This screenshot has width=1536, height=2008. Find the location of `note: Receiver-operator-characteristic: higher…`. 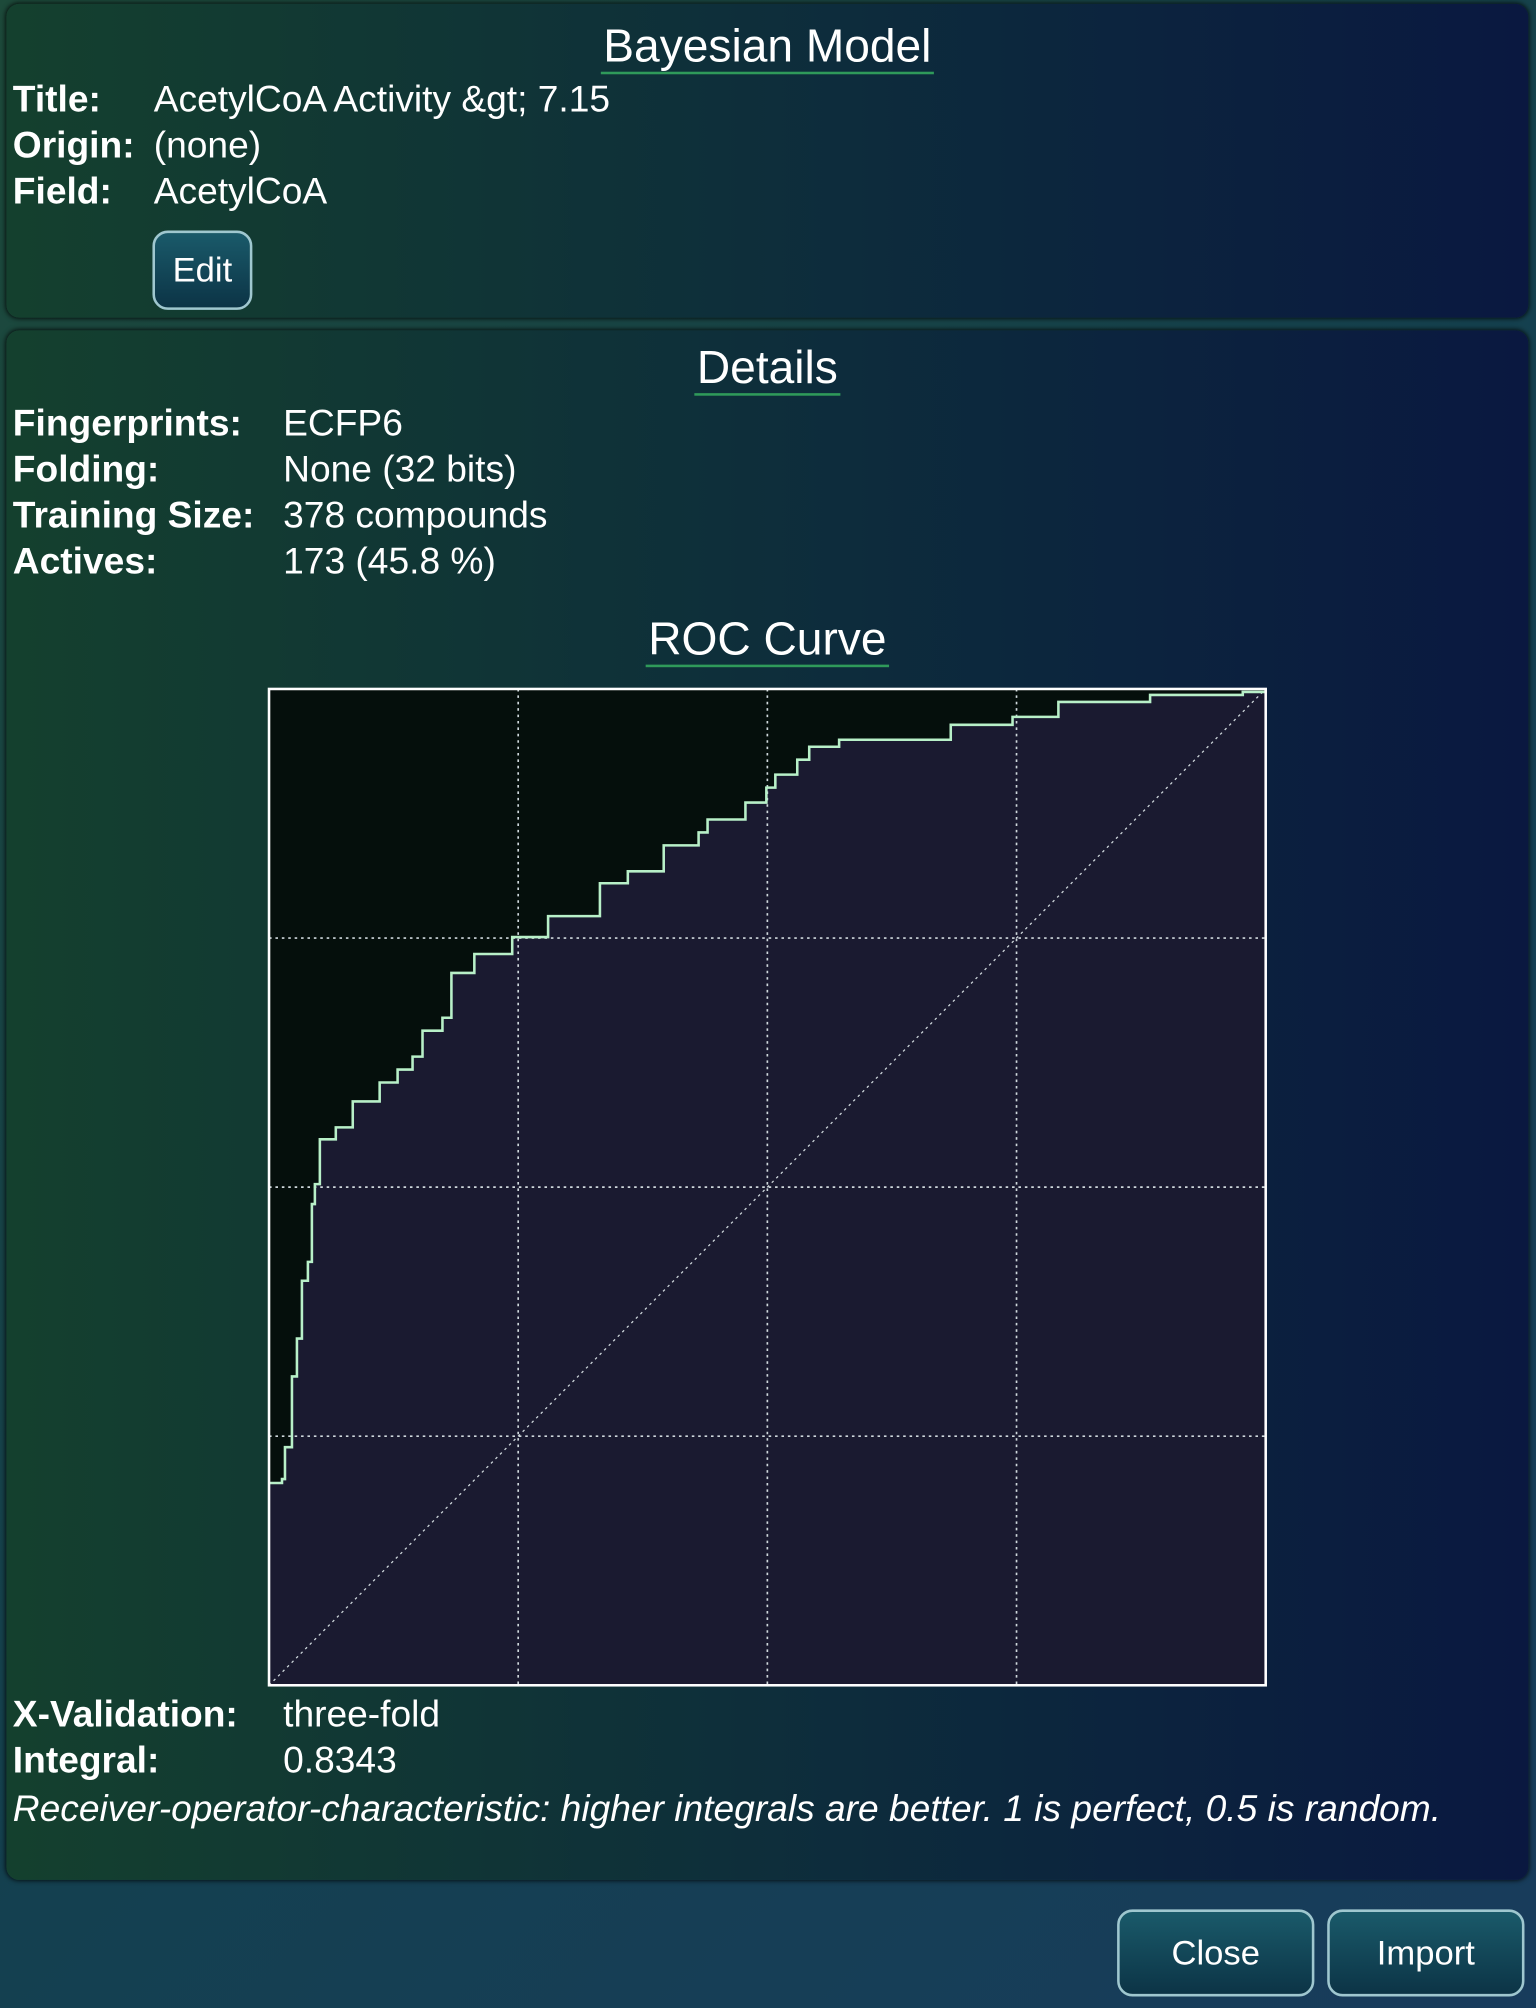

note: Receiver-operator-characteristic: higher… is located at coordinates (727, 1809).